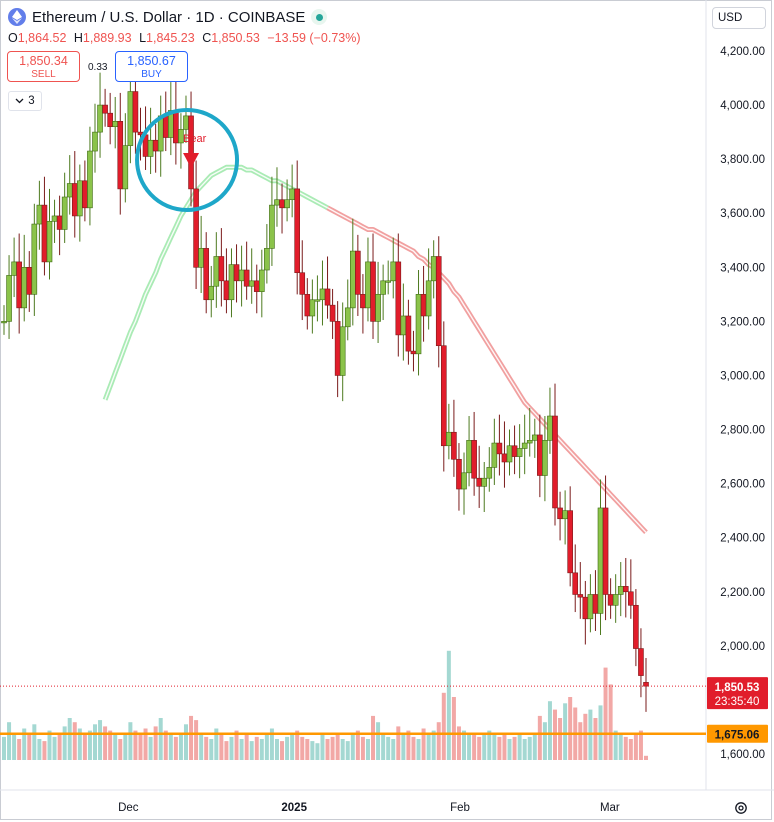  What do you see at coordinates (739, 18) in the screenshot?
I see `currency-selector: USD` at bounding box center [739, 18].